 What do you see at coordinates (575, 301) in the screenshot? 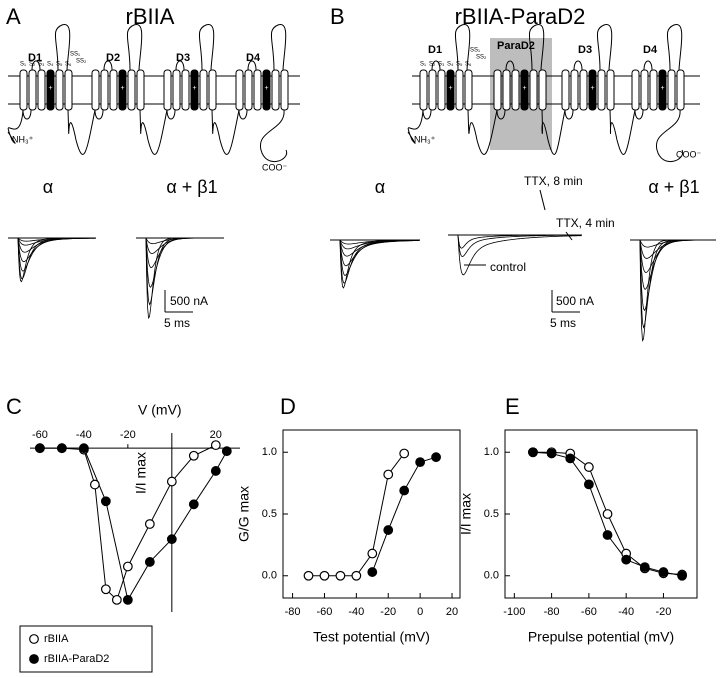
I see `scale-current: 500 nA` at bounding box center [575, 301].